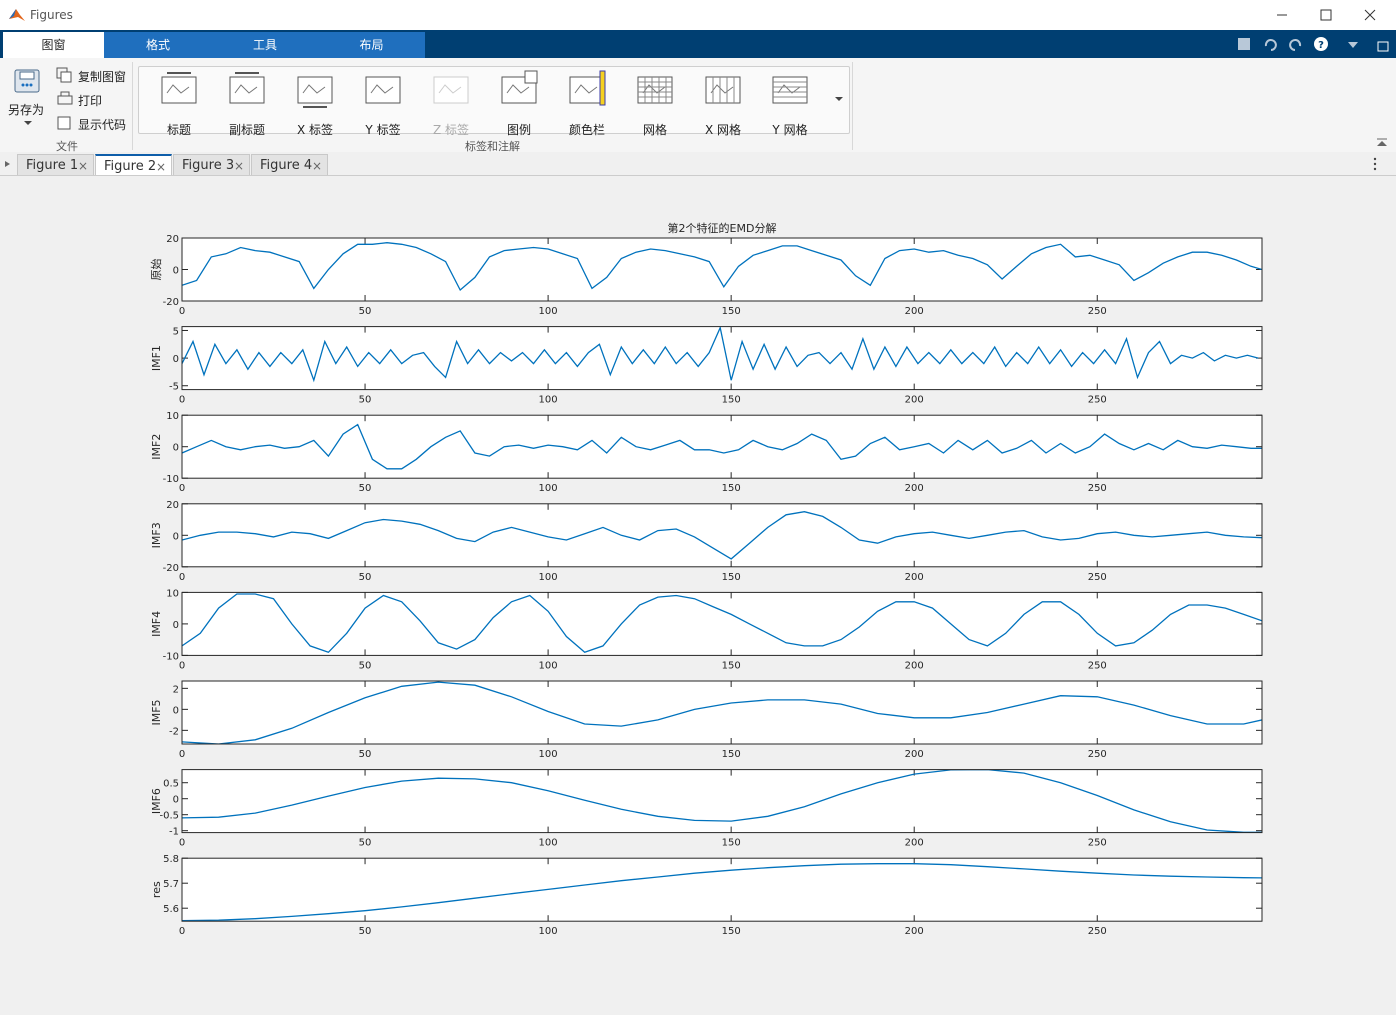  Describe the element at coordinates (26, 110) in the screenshot. I see `save-as-button: 另存为` at that location.